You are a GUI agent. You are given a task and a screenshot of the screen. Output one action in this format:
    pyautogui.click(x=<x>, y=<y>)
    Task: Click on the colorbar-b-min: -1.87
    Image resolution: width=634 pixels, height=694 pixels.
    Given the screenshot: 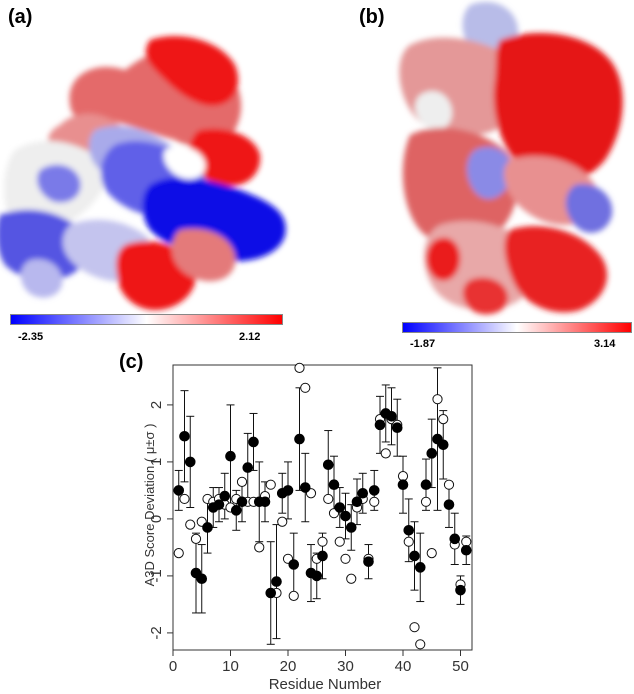 What is the action you would take?
    pyautogui.click(x=423, y=344)
    